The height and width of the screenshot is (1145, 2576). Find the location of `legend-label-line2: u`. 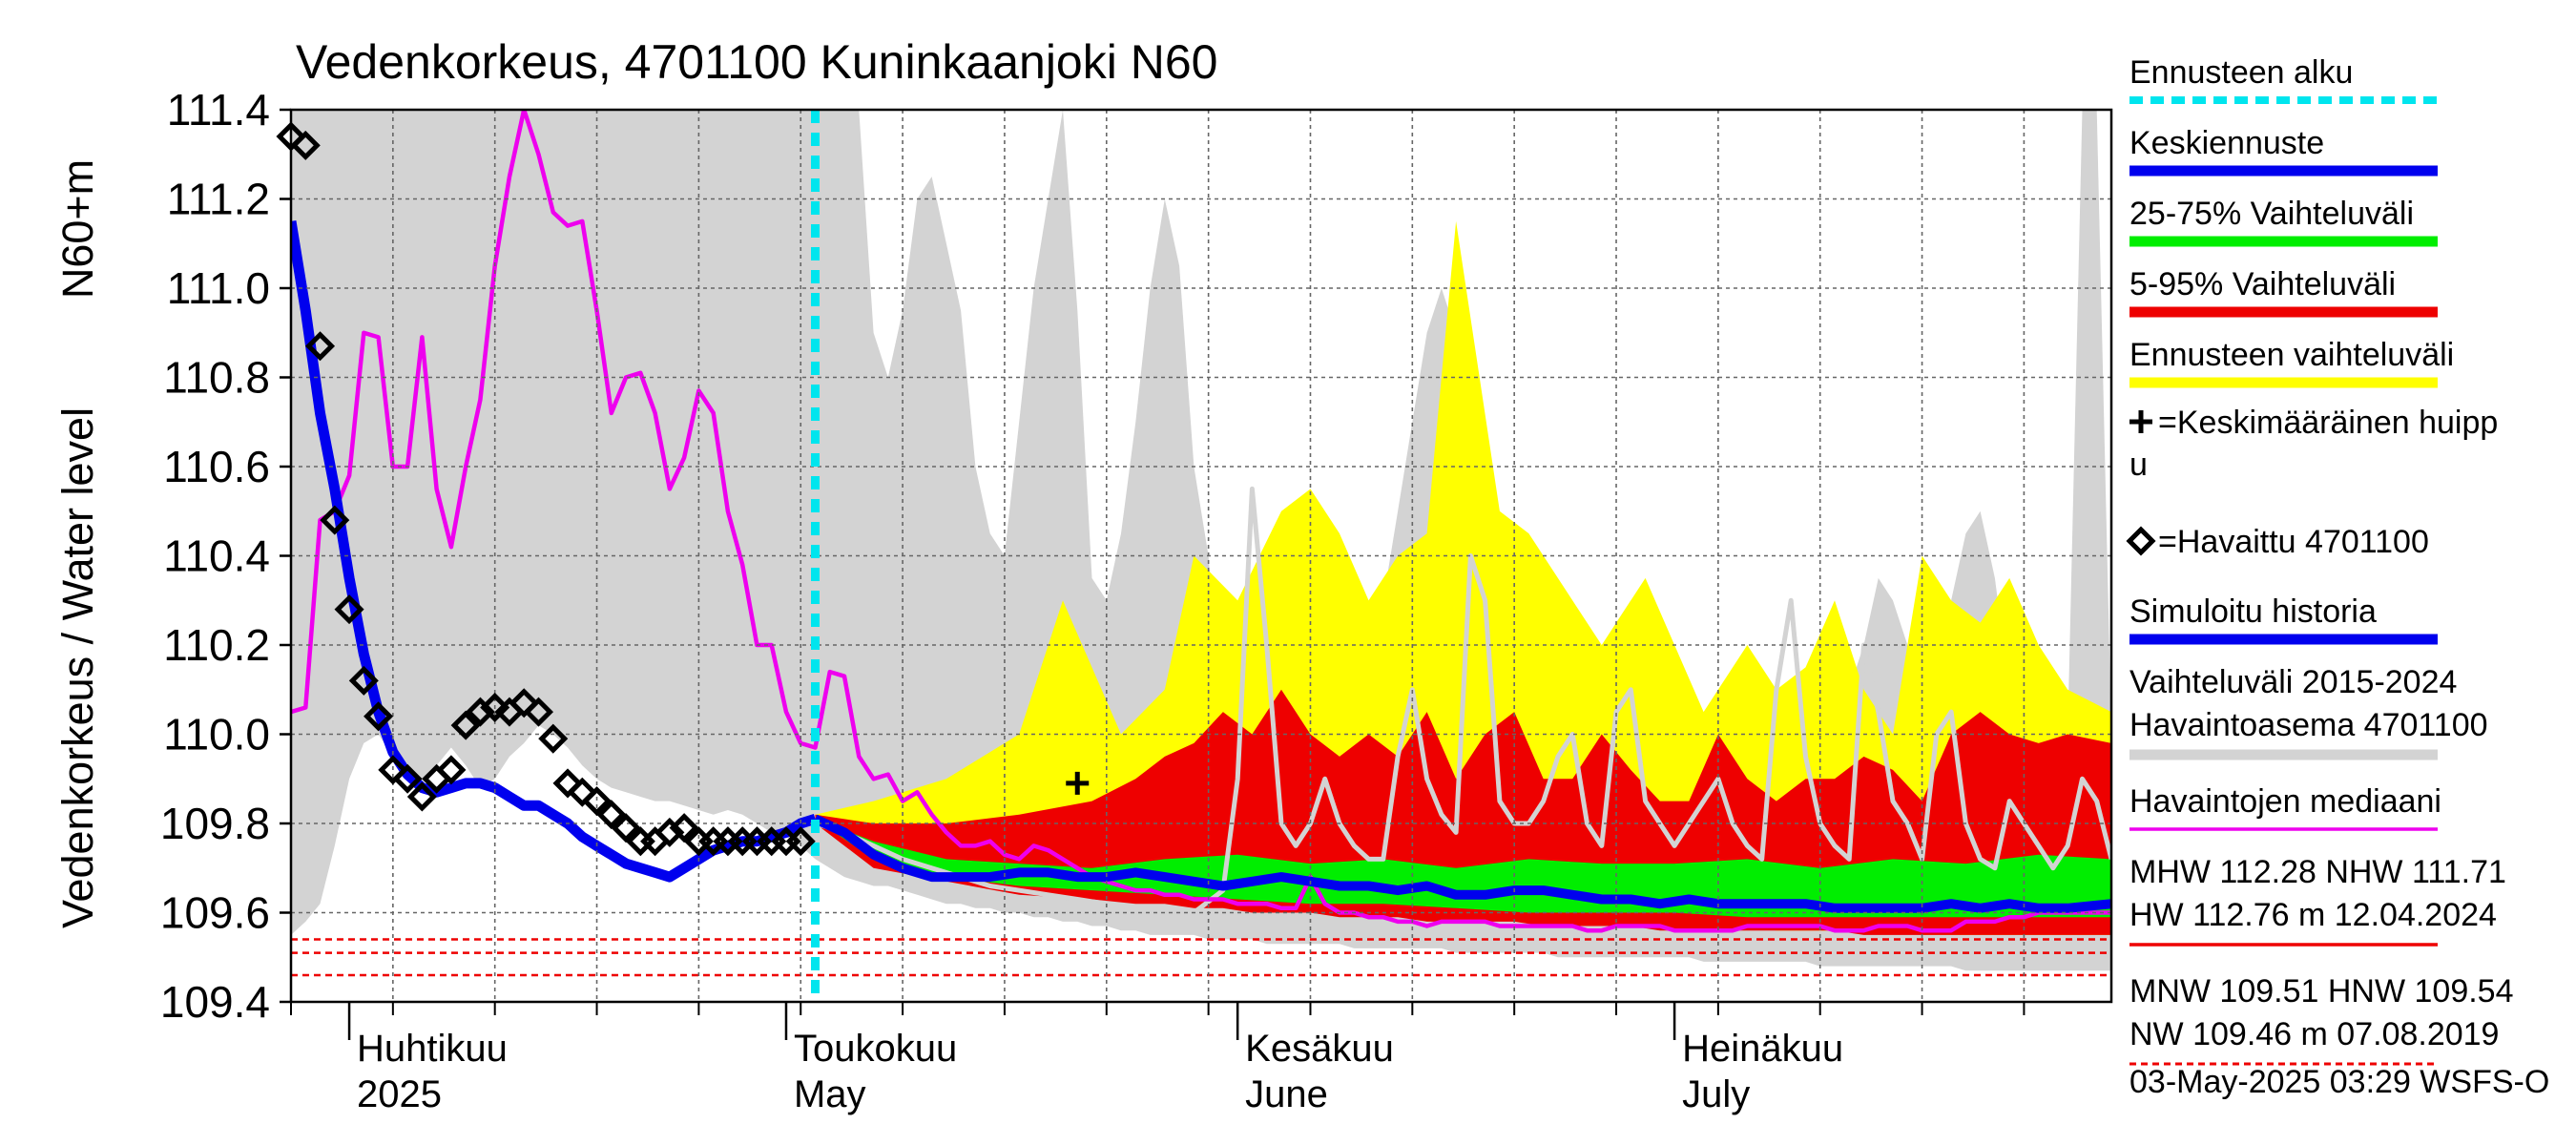

legend-label-line2: u is located at coordinates (2138, 465).